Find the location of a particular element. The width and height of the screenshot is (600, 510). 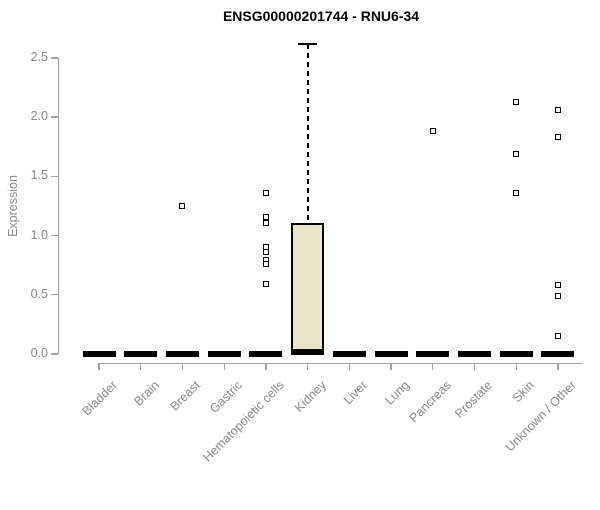

y-tick-label: 2.5 is located at coordinates (39, 56).